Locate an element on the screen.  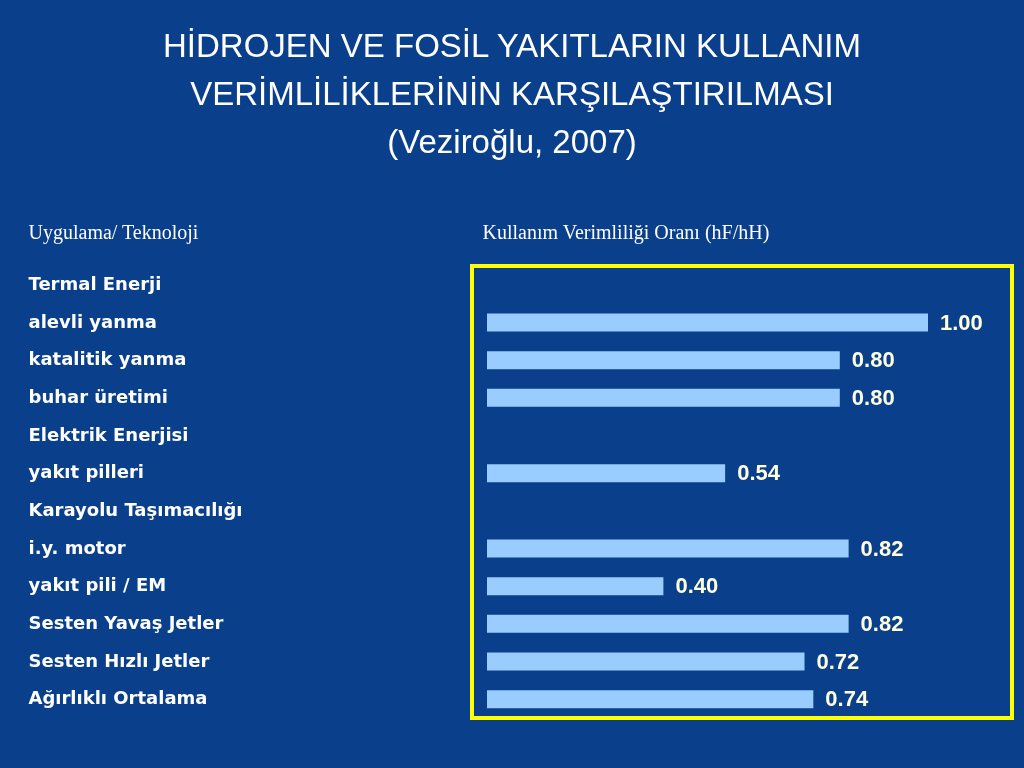
y-tick-label: yakıt pilleri is located at coordinates (86, 472).